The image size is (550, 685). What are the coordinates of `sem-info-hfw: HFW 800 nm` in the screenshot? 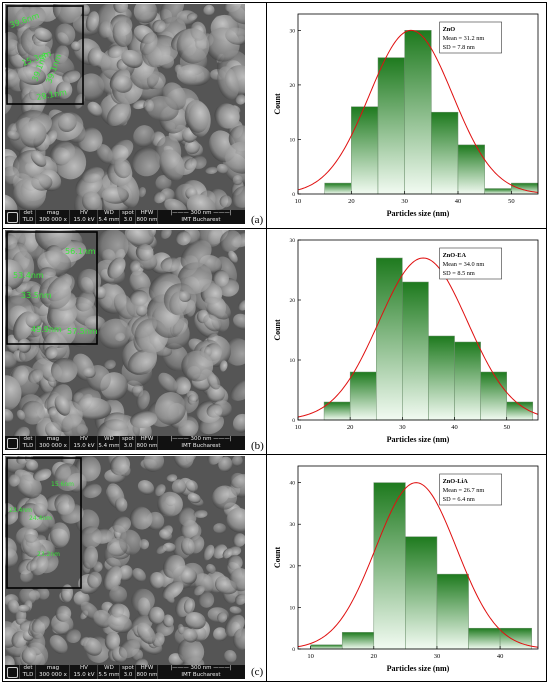 It's located at (146, 443).